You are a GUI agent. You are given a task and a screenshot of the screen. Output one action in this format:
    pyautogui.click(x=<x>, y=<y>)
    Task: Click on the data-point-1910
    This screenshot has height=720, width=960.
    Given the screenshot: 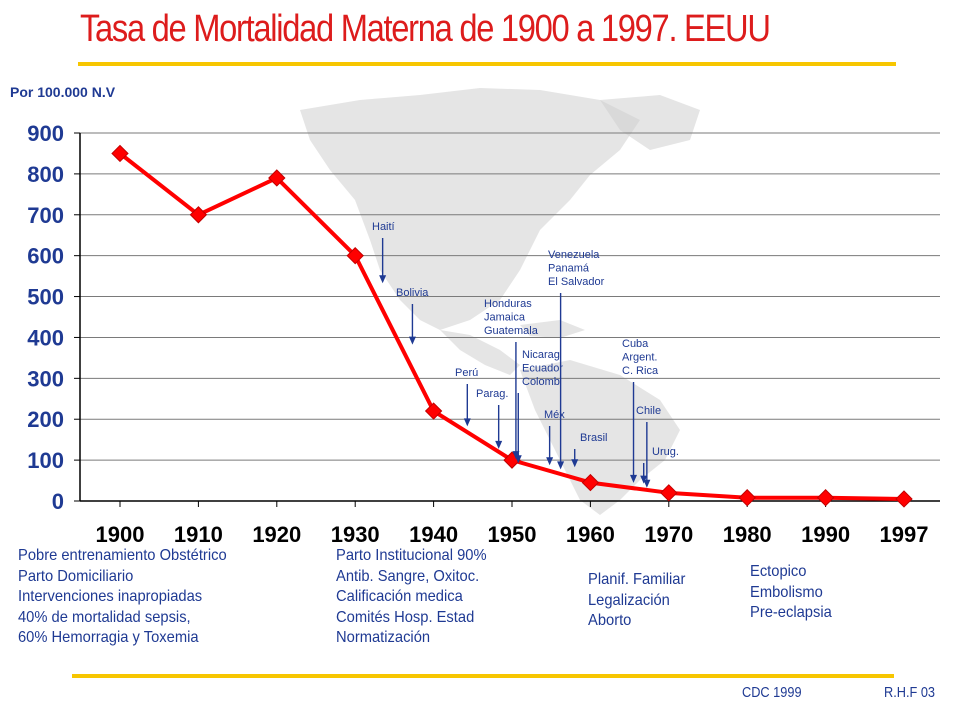 What is the action you would take?
    pyautogui.click(x=198, y=215)
    